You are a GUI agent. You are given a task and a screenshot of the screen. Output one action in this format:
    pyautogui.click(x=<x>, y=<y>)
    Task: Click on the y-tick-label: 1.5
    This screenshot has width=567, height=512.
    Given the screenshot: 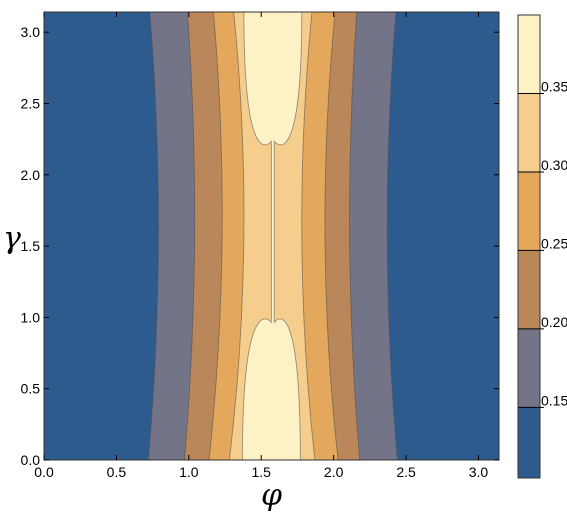 What is the action you would take?
    pyautogui.click(x=31, y=246)
    